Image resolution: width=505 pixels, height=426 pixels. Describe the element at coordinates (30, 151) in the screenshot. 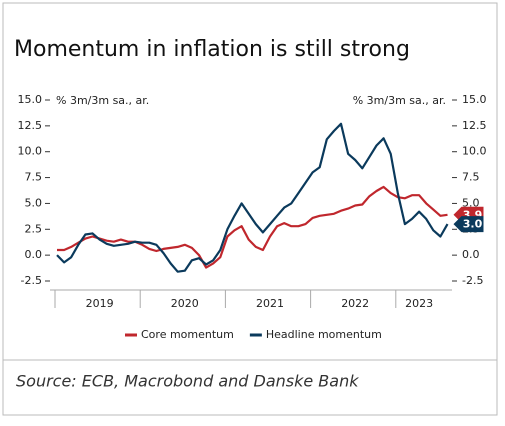

I see `y-tick-label: 10.0` at that location.